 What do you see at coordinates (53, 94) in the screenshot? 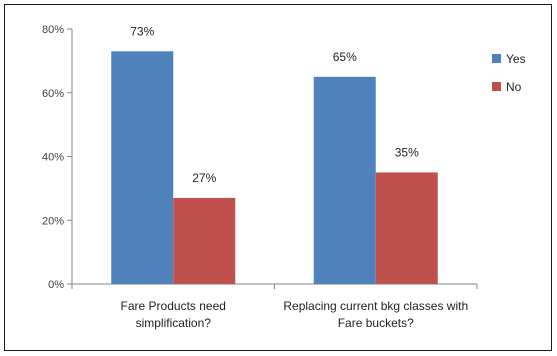
I see `y-tick-label: 60%` at bounding box center [53, 94].